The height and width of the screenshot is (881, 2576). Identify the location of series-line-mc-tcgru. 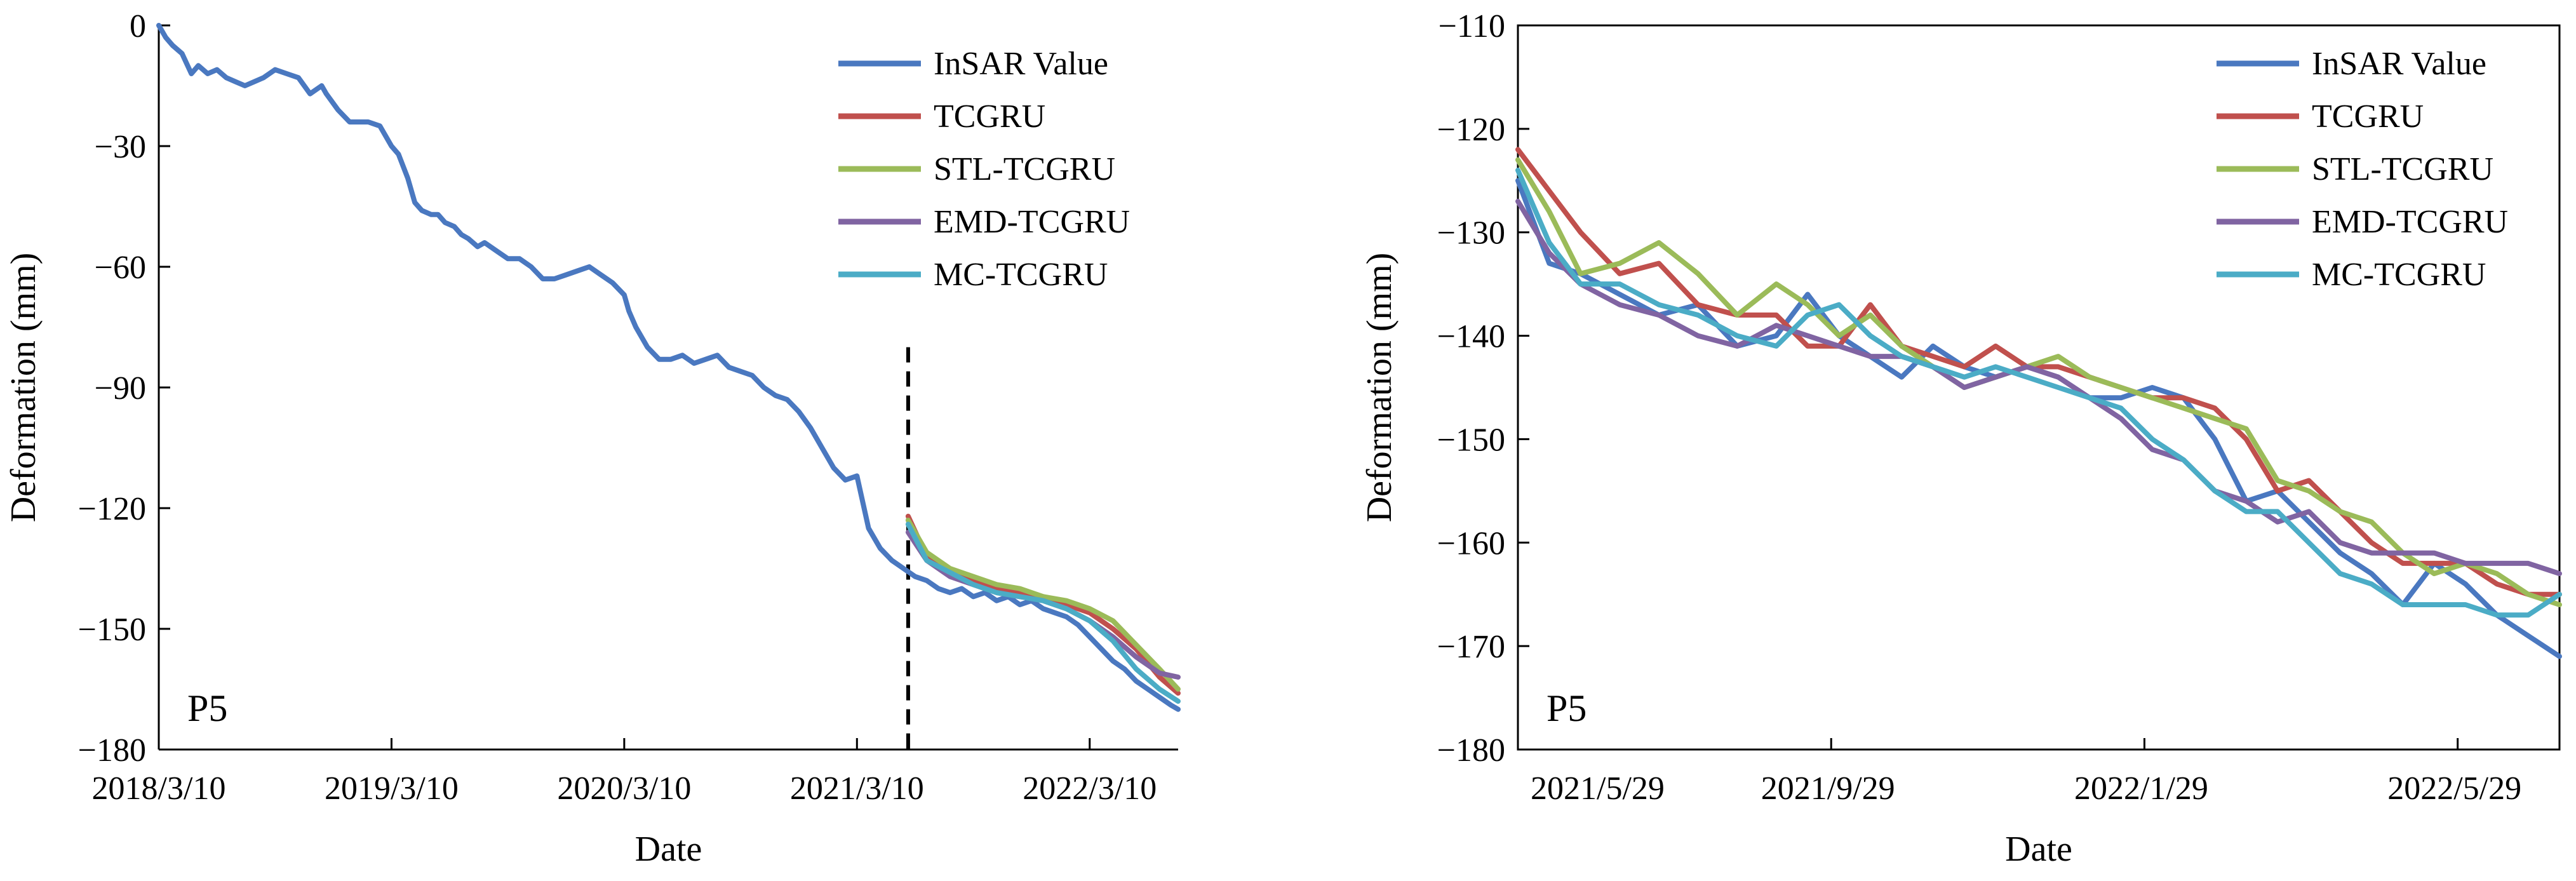
(1043, 612).